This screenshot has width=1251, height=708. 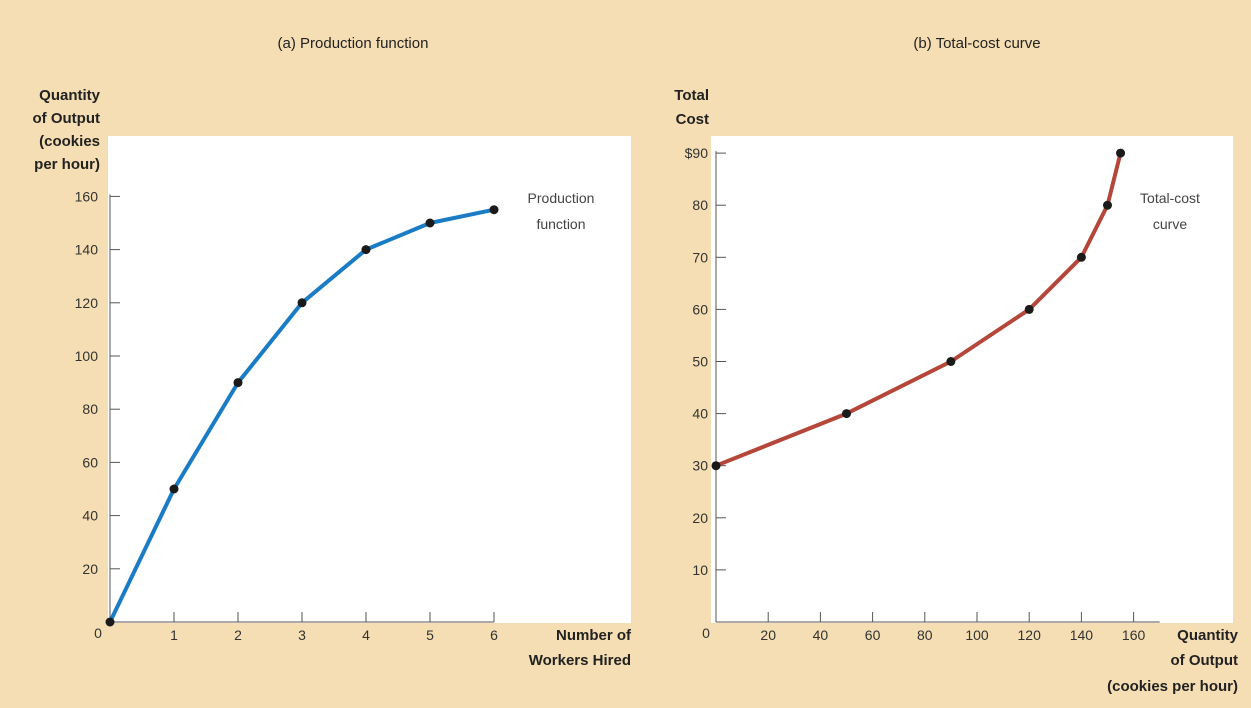 I want to click on y-tick-label-a: 120, so click(x=87, y=303).